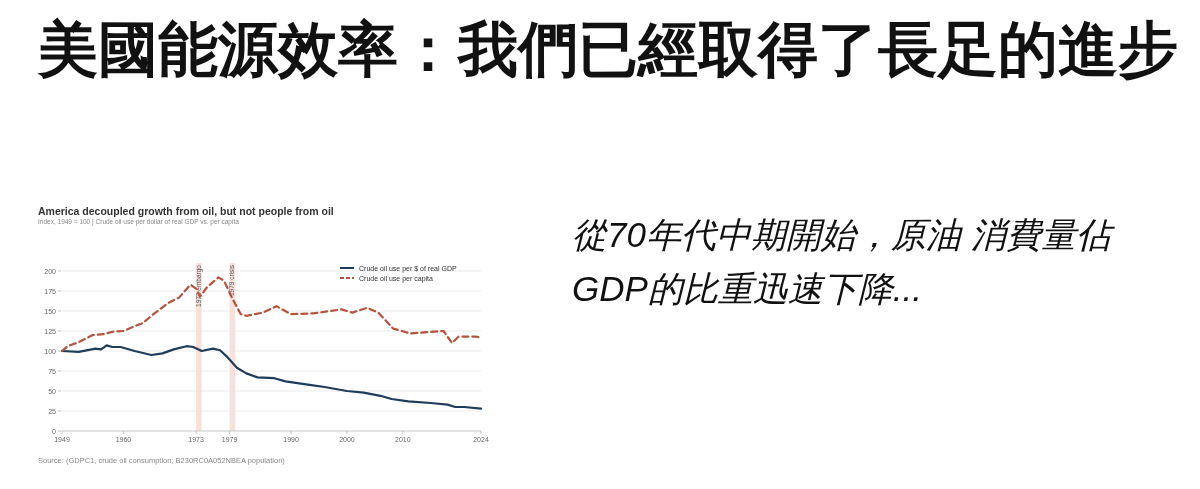 This screenshot has width=1200, height=489. Describe the element at coordinates (186, 211) in the screenshot. I see `chart-subtitle: America decoupled growth from oil, but not people from oil` at that location.